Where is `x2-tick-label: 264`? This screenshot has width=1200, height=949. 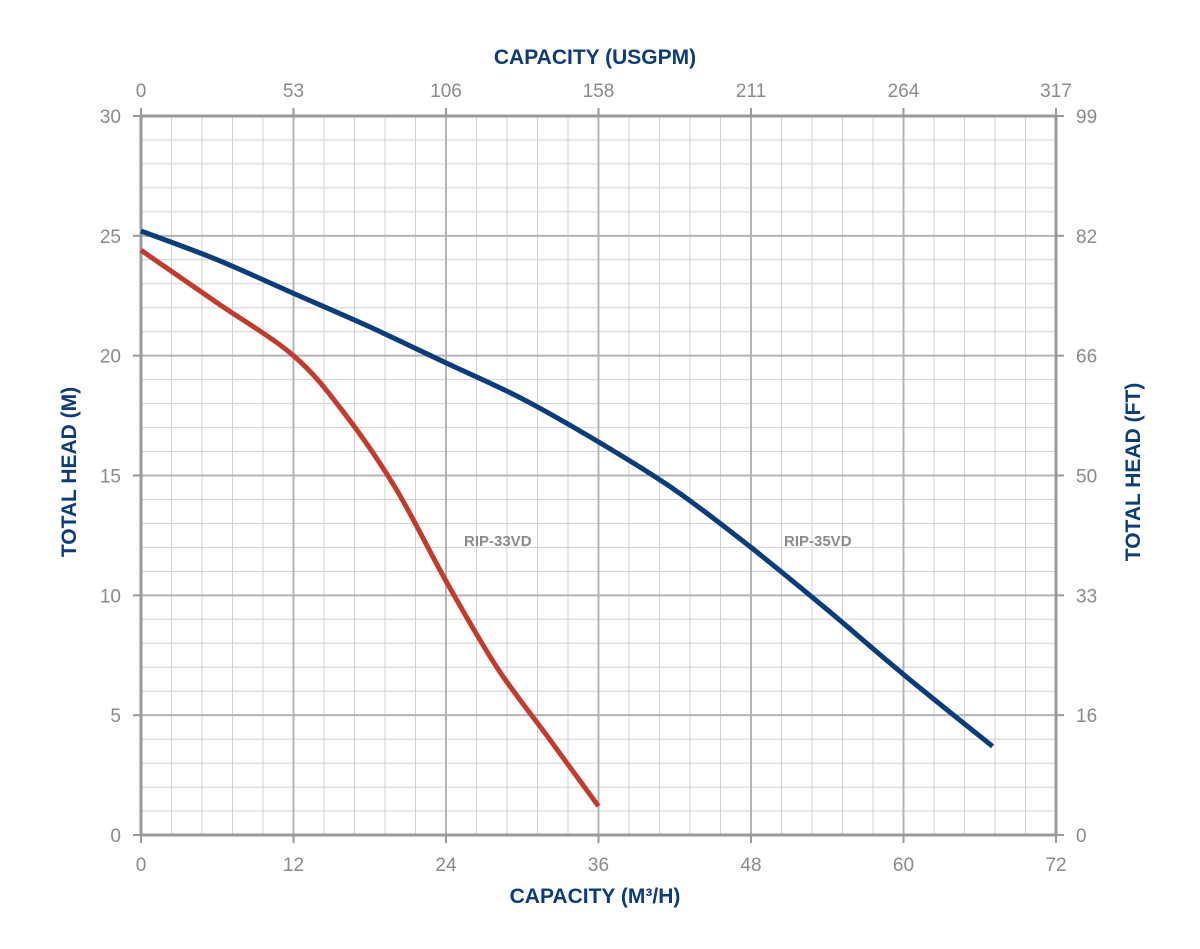
x2-tick-label: 264 is located at coordinates (904, 91).